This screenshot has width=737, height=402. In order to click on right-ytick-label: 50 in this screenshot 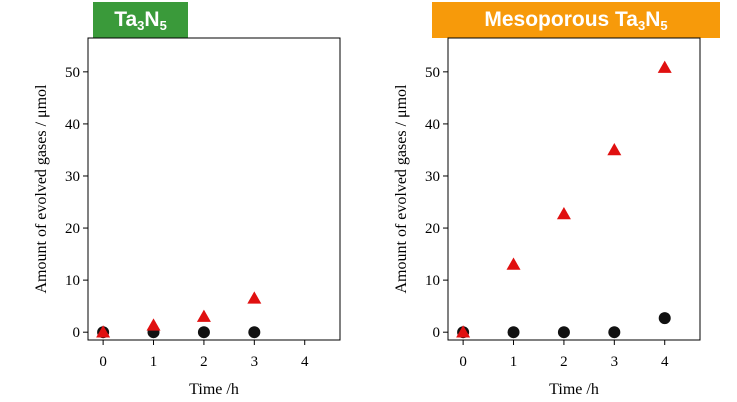, I will do `click(432, 73)`.